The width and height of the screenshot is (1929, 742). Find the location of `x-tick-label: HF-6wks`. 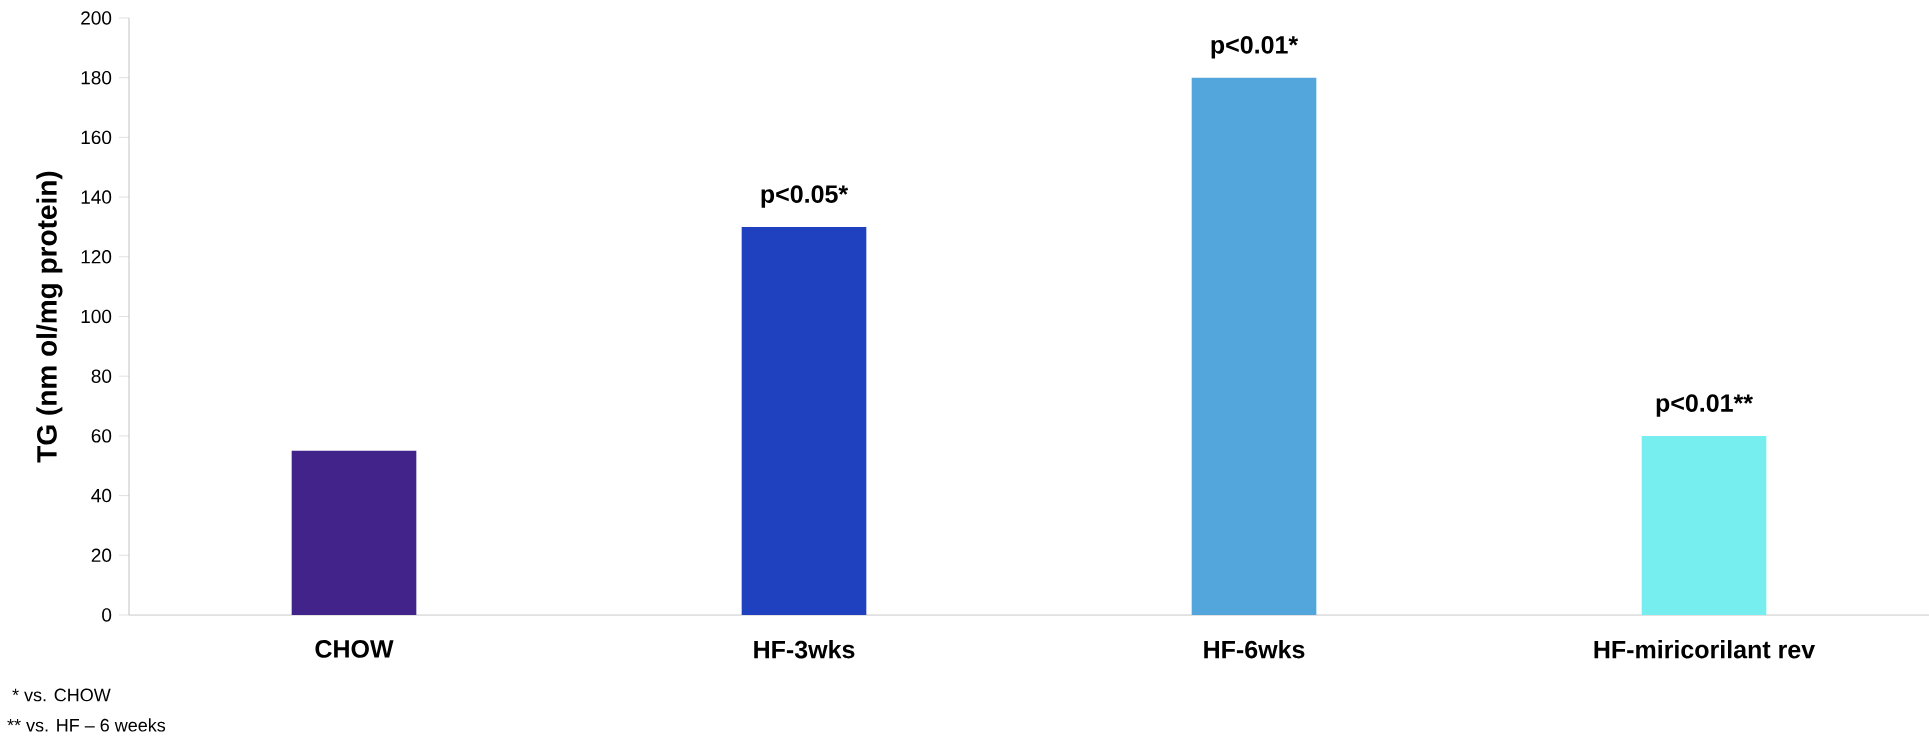

x-tick-label: HF-6wks is located at coordinates (1254, 649).